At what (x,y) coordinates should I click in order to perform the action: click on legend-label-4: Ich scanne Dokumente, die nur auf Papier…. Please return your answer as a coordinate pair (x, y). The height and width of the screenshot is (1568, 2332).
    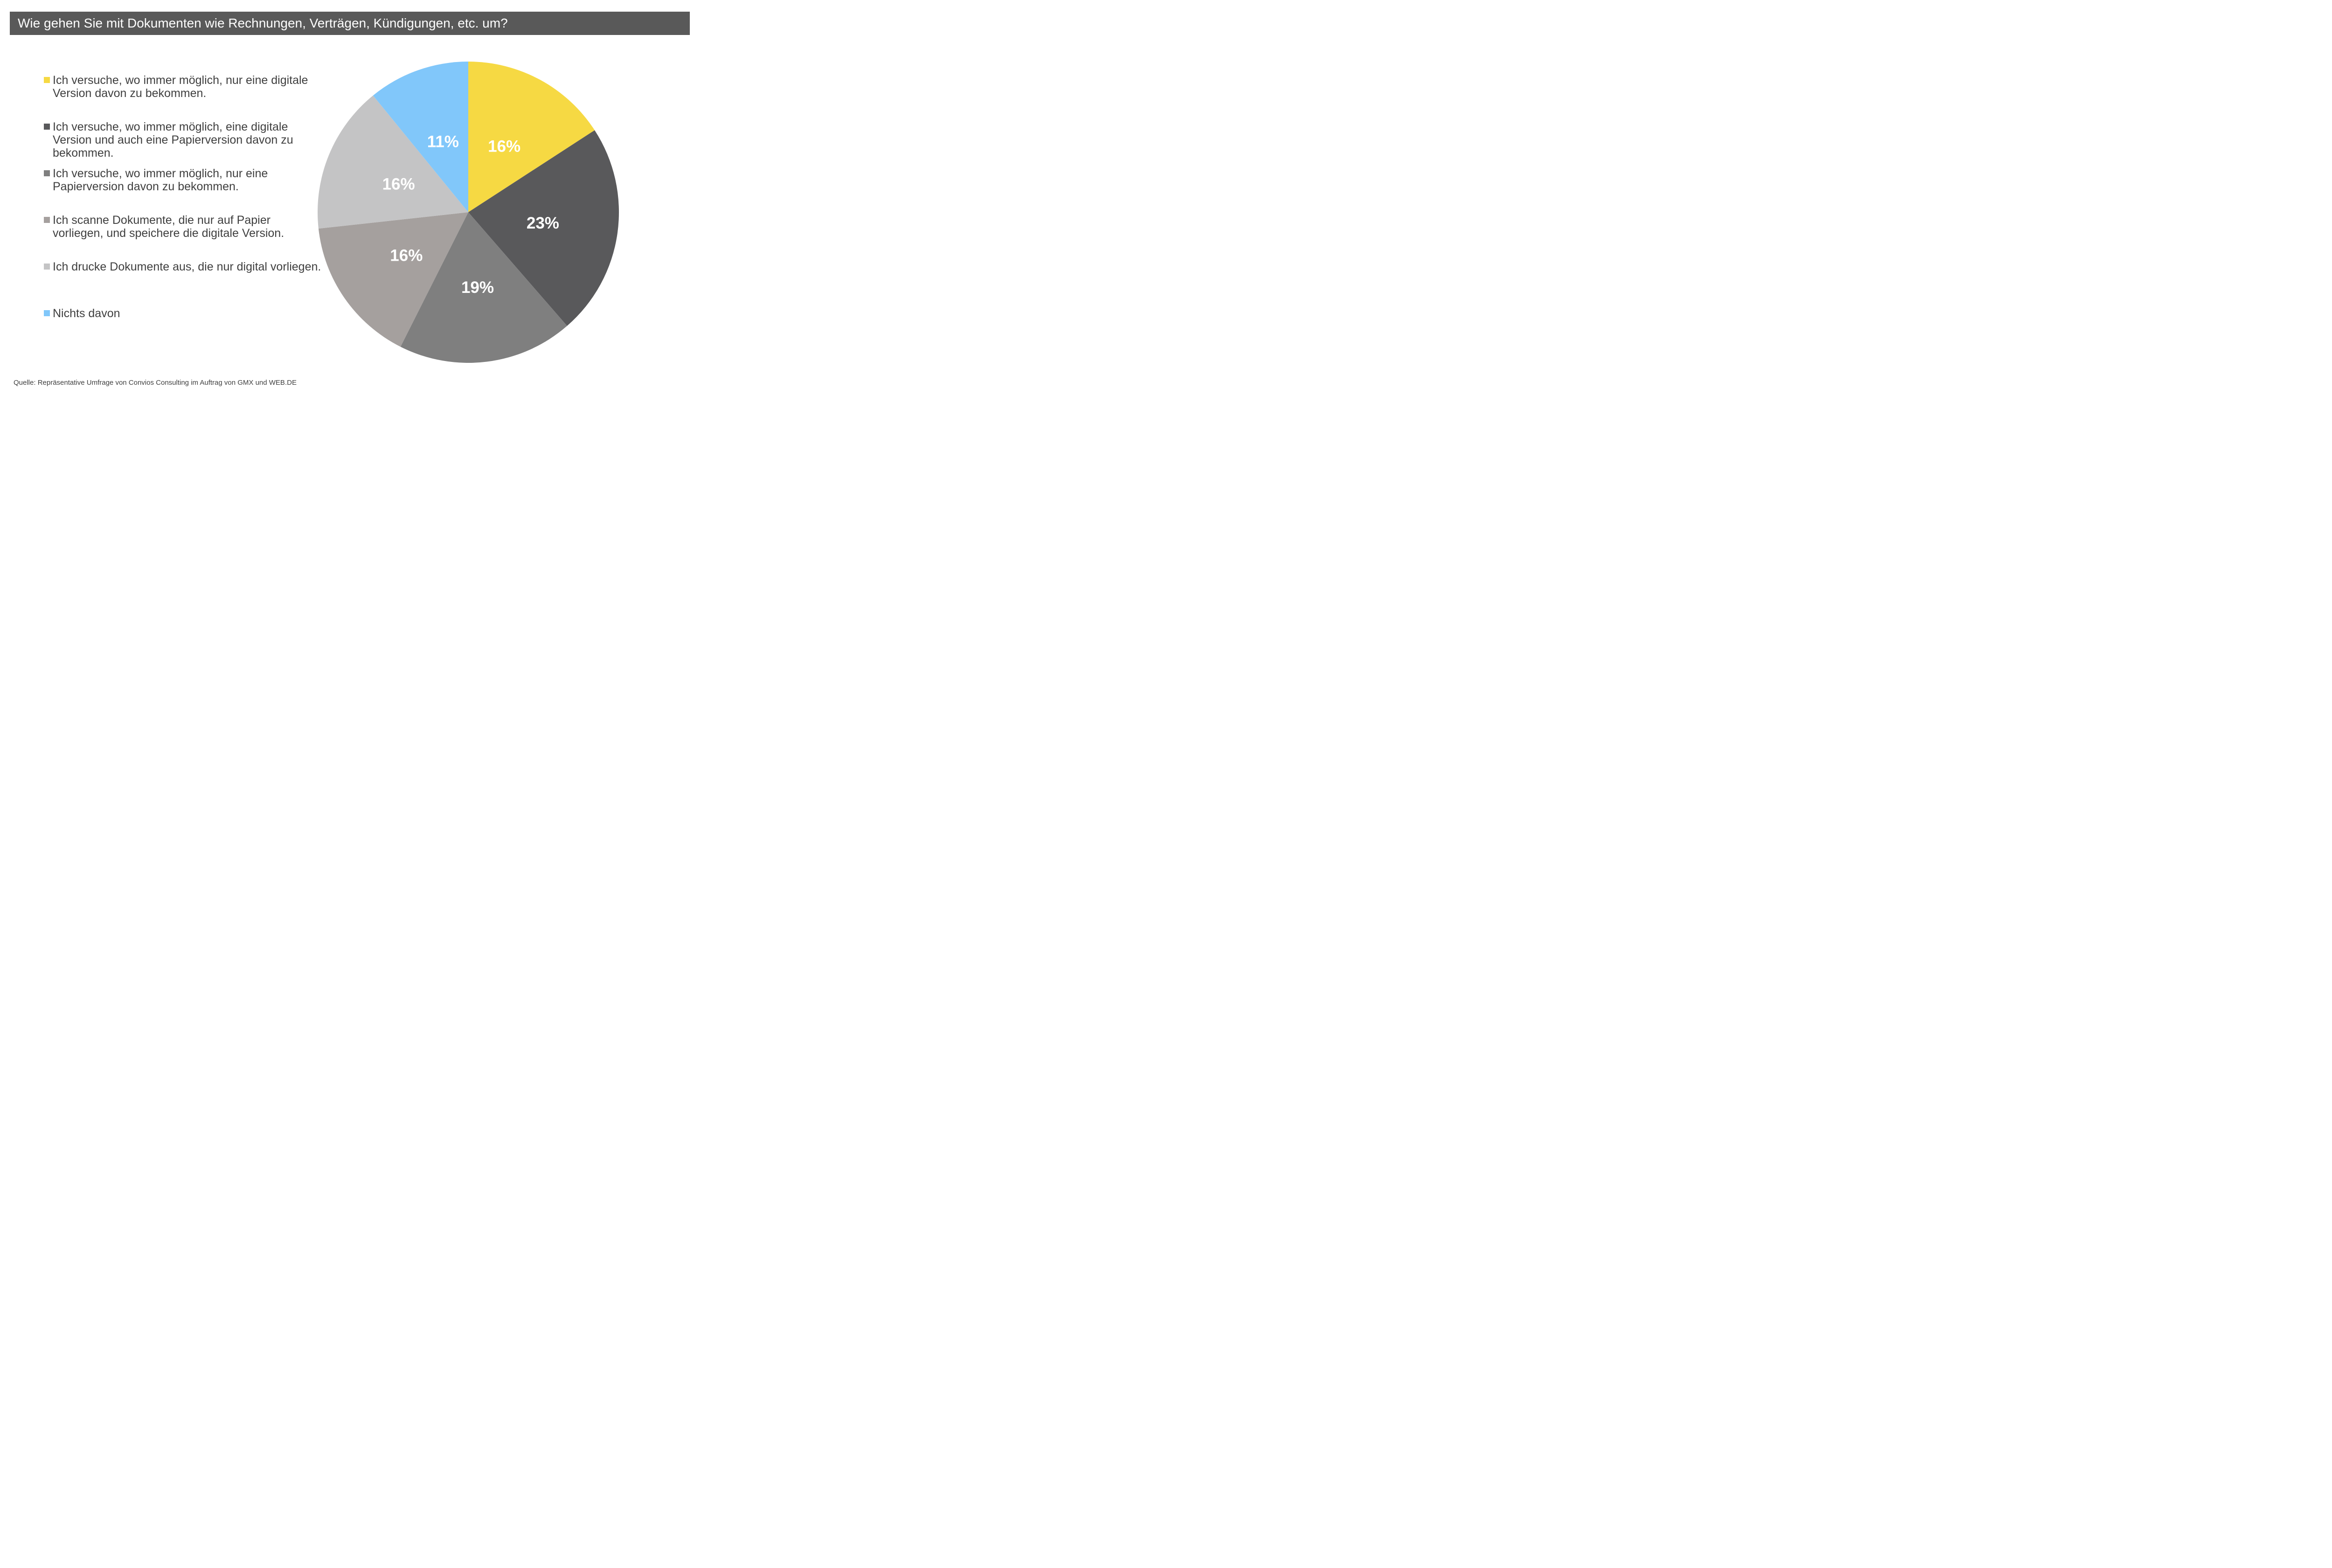
    Looking at the image, I should click on (169, 227).